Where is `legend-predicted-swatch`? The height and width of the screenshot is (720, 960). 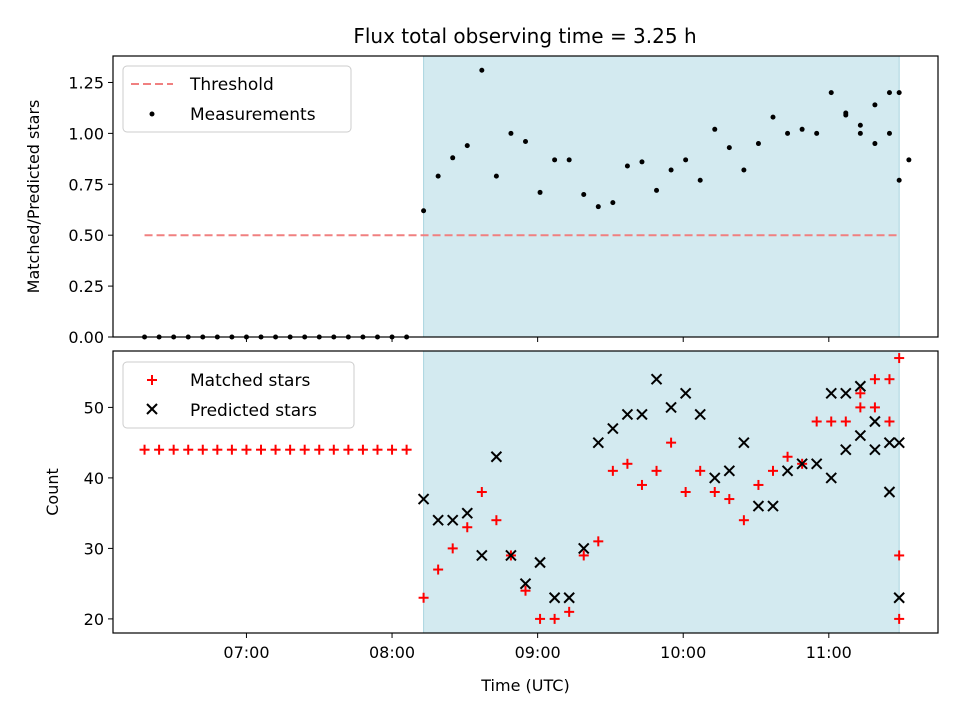
legend-predicted-swatch is located at coordinates (152, 409).